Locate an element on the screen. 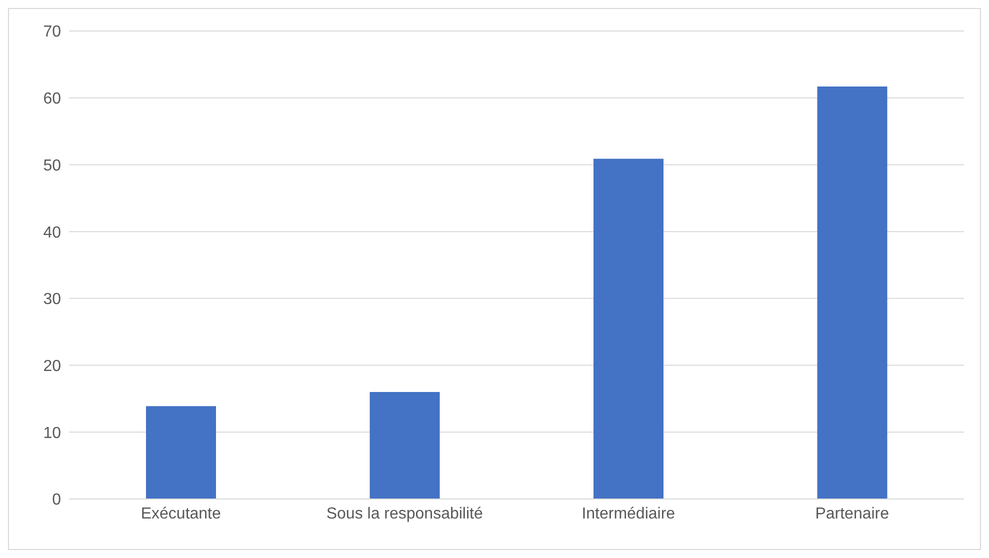 This screenshot has height=558, width=989. y-tick-label: 10 is located at coordinates (52, 433).